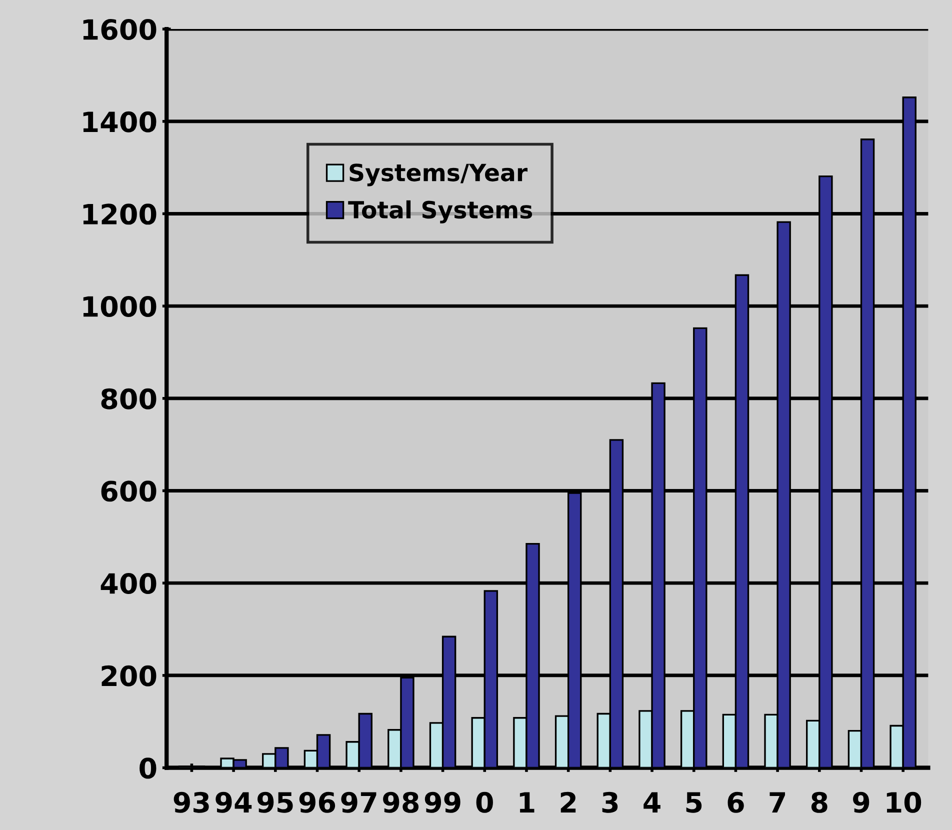 The height and width of the screenshot is (830, 952). What do you see at coordinates (191, 802) in the screenshot?
I see `x-tick-label: 93` at bounding box center [191, 802].